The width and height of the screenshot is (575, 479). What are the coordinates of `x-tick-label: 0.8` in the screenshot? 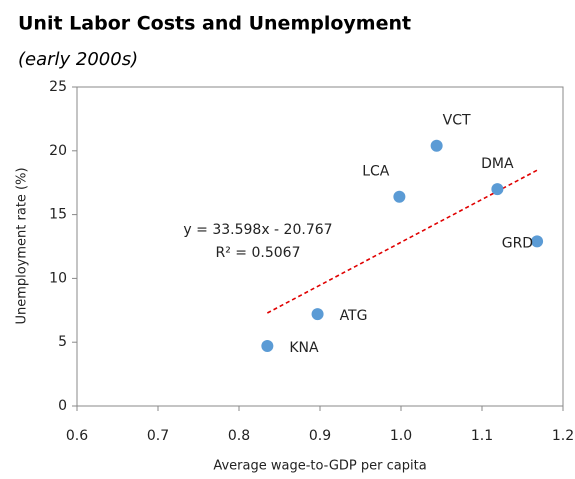 It's located at (239, 436).